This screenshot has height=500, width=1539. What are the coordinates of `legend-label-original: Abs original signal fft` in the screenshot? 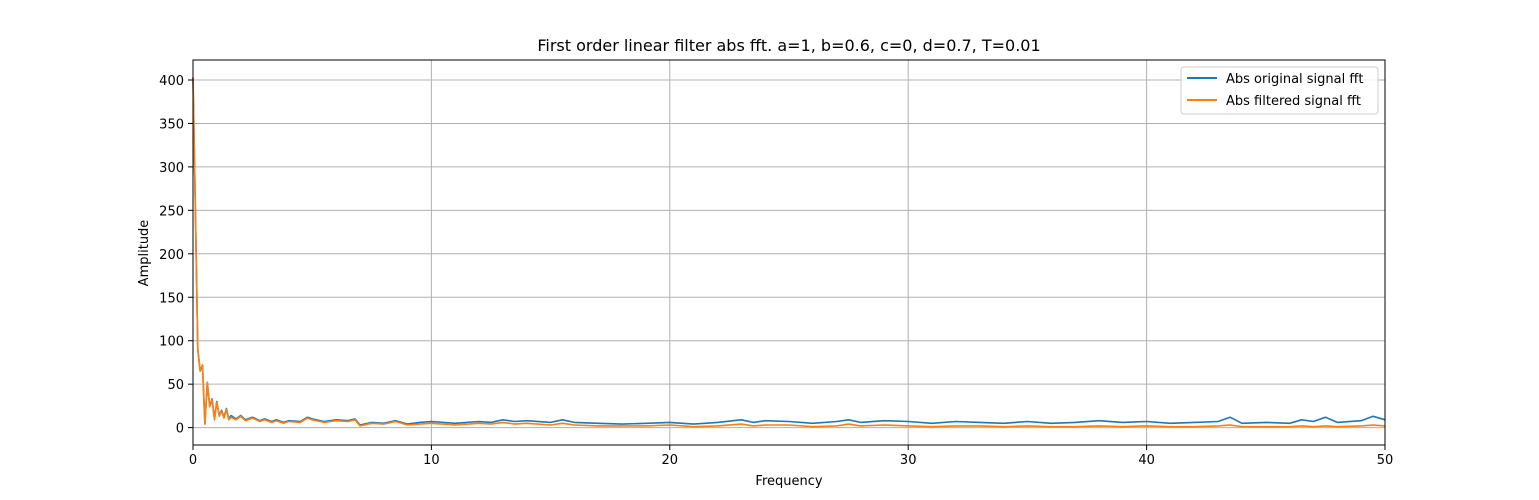 It's located at (1294, 79).